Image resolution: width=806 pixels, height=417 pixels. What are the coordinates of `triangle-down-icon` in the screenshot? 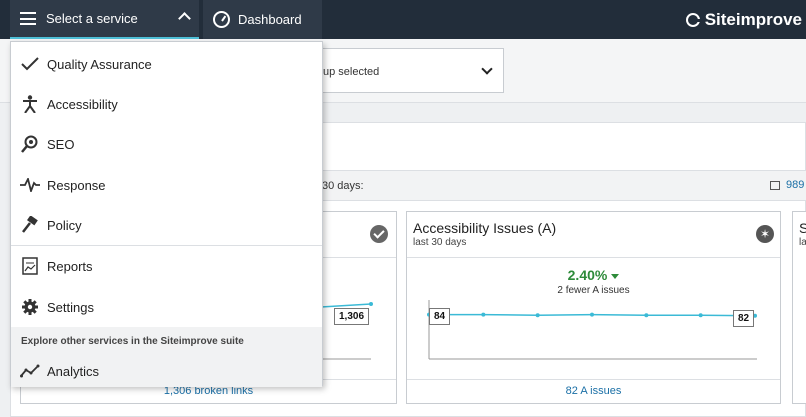 It's located at (615, 276).